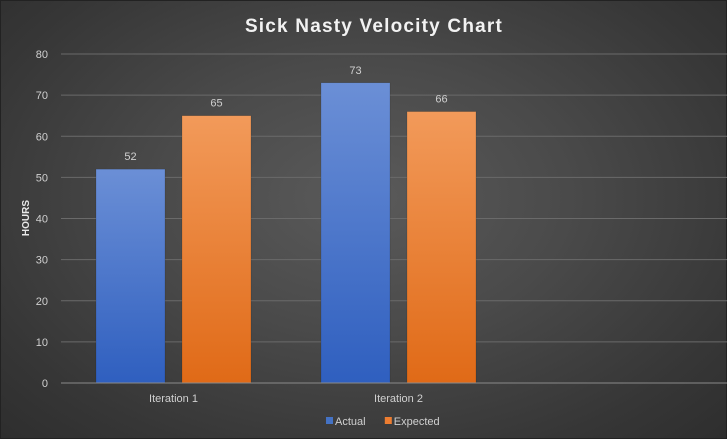 Image resolution: width=727 pixels, height=440 pixels. What do you see at coordinates (285, 114) in the screenshot?
I see `data-labels: 52 65 73 66` at bounding box center [285, 114].